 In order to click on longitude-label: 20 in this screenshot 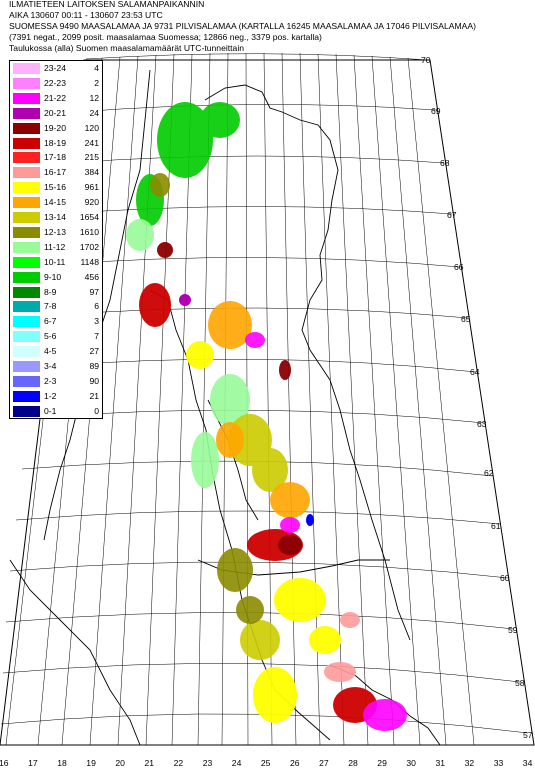, I will do `click(120, 763)`.